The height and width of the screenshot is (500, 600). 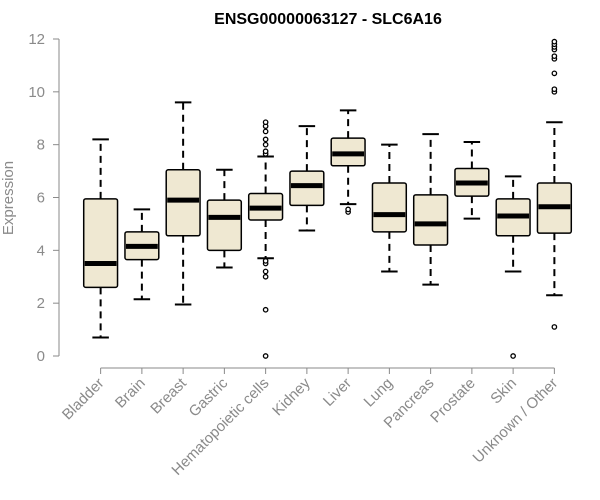 I want to click on chart-title: ENSG00000063127 - SLC6A16, so click(x=328, y=19).